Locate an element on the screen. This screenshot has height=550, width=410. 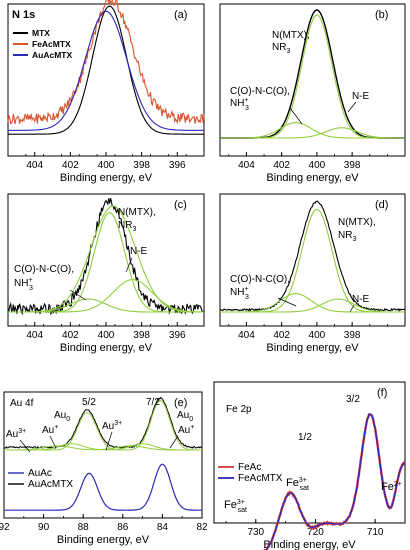
annotation-label: 5/2 is located at coordinates (89, 402).